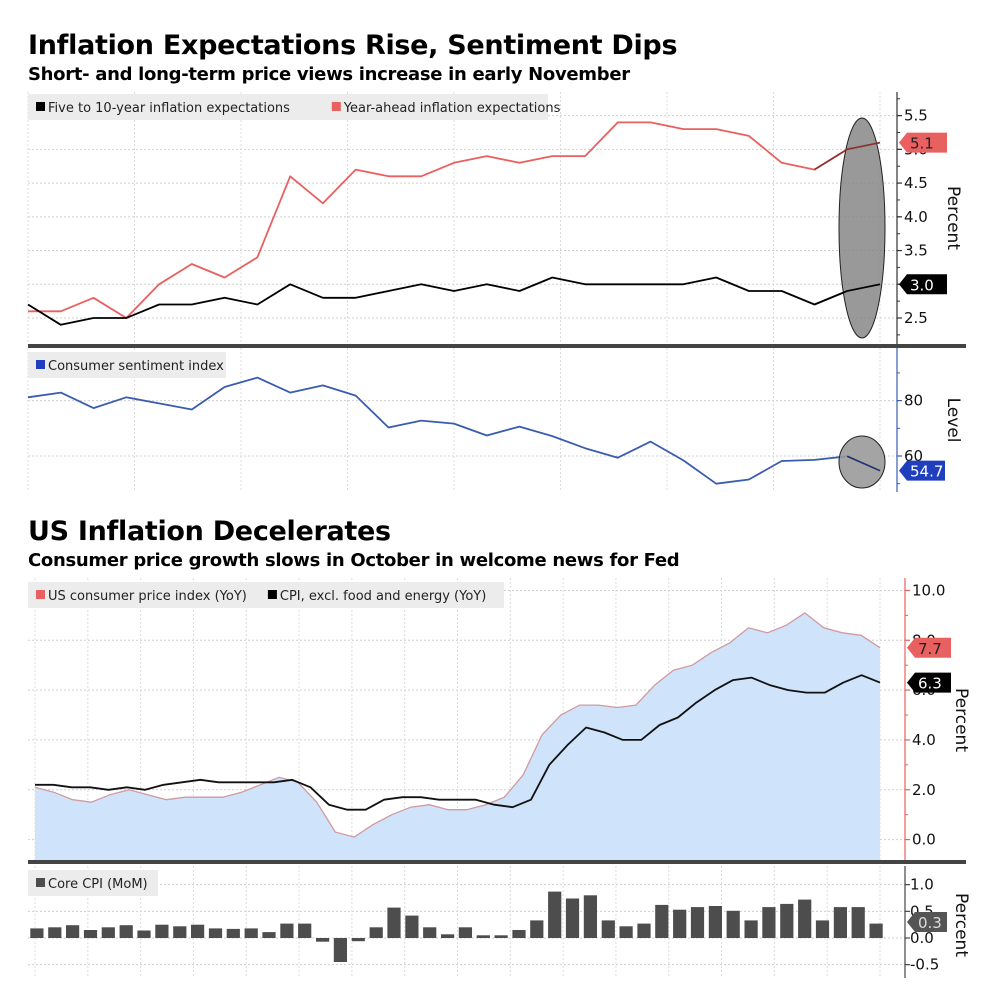 The image size is (1000, 1000). Describe the element at coordinates (916, 251) in the screenshot. I see `expectations-tick-label: 3.5` at that location.